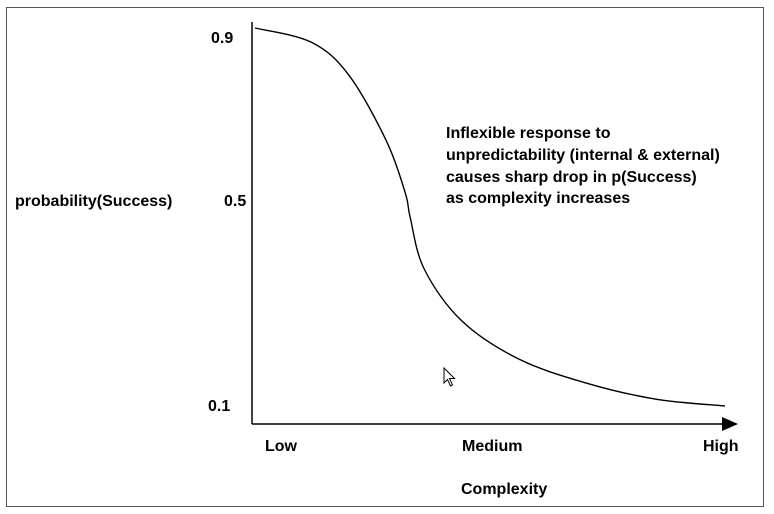 The width and height of the screenshot is (774, 514). Describe the element at coordinates (281, 446) in the screenshot. I see `x-tick-label: Low` at that location.